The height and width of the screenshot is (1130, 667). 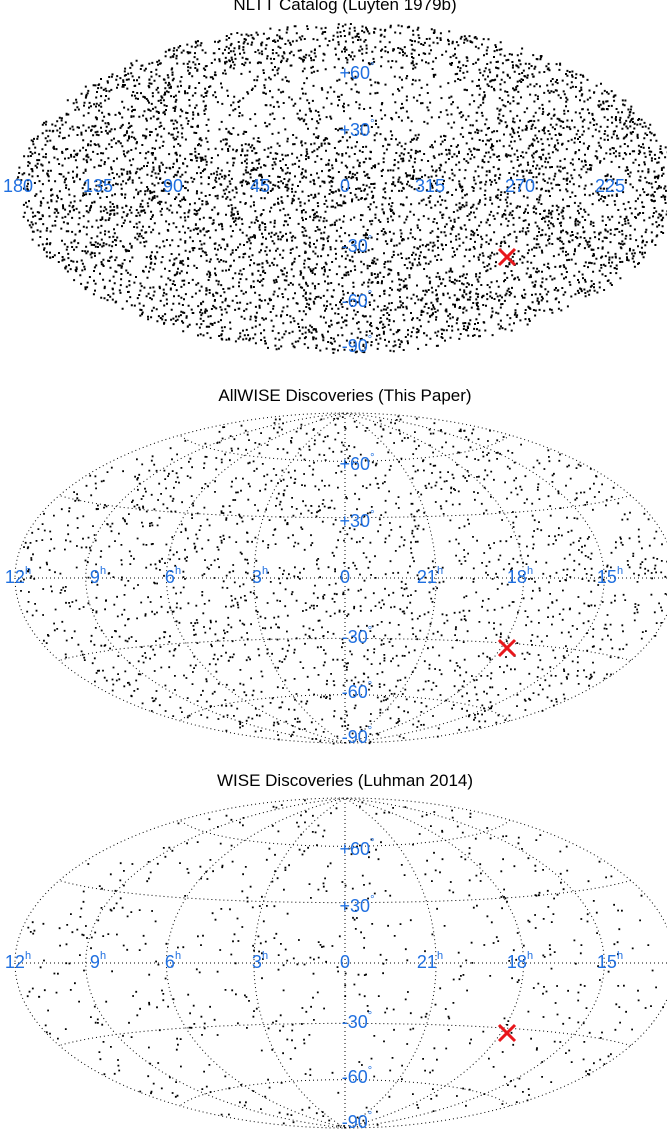 I want to click on panel-title: WISE Discoveries (Luhman 2014), so click(x=345, y=780).